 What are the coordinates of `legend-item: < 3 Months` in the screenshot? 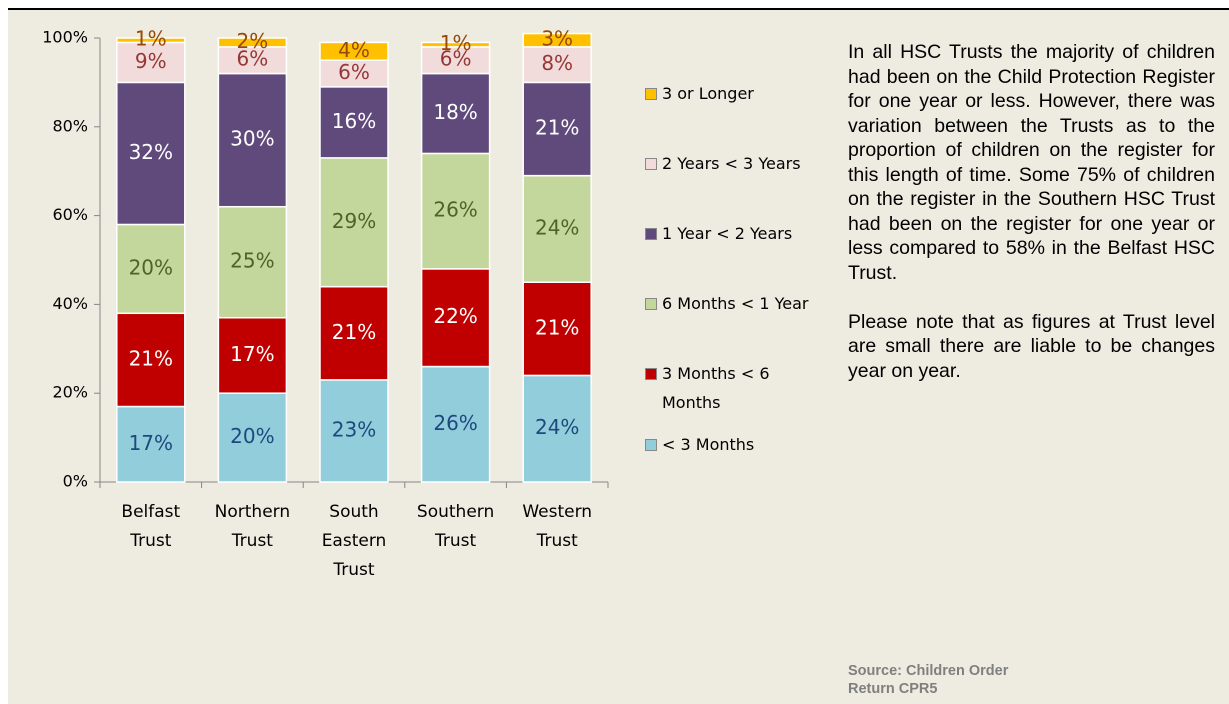 It's located at (730, 444).